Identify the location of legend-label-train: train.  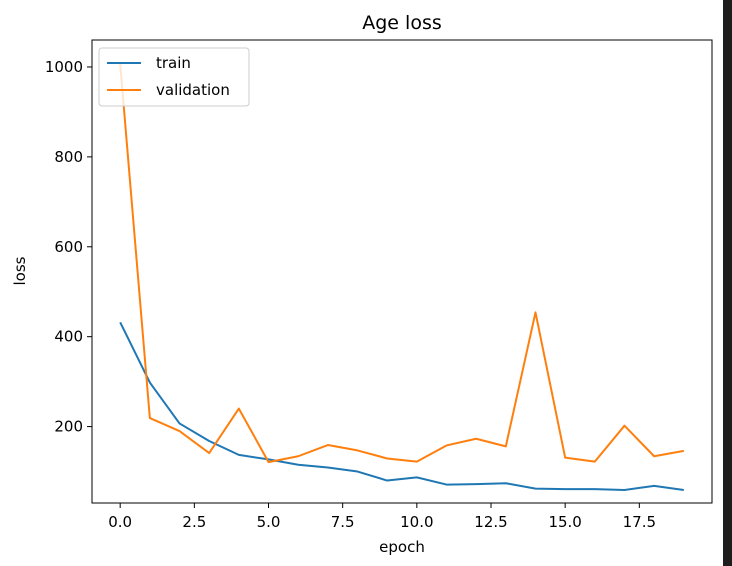
(173, 63).